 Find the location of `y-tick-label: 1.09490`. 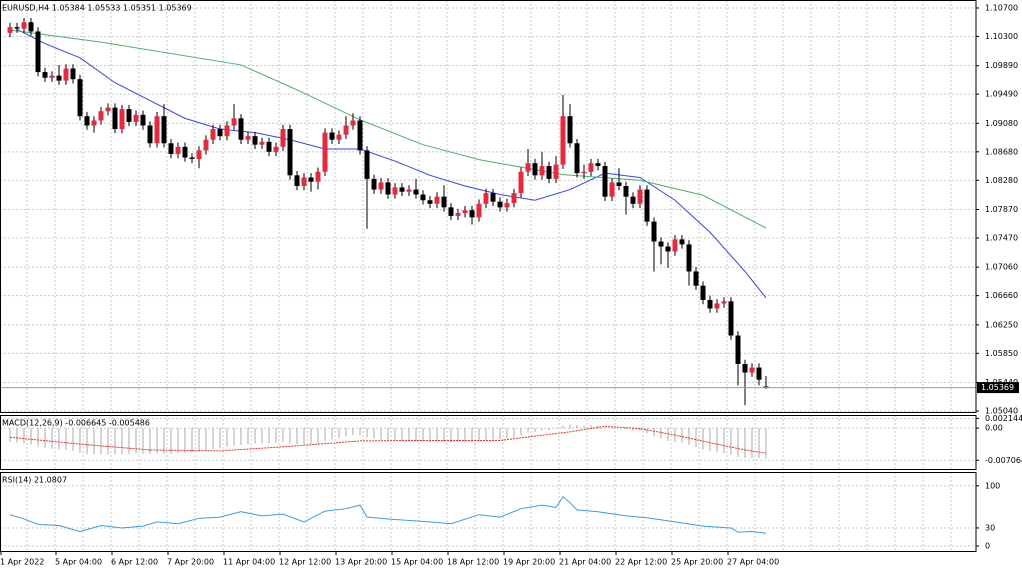

y-tick-label: 1.09490 is located at coordinates (1001, 94).